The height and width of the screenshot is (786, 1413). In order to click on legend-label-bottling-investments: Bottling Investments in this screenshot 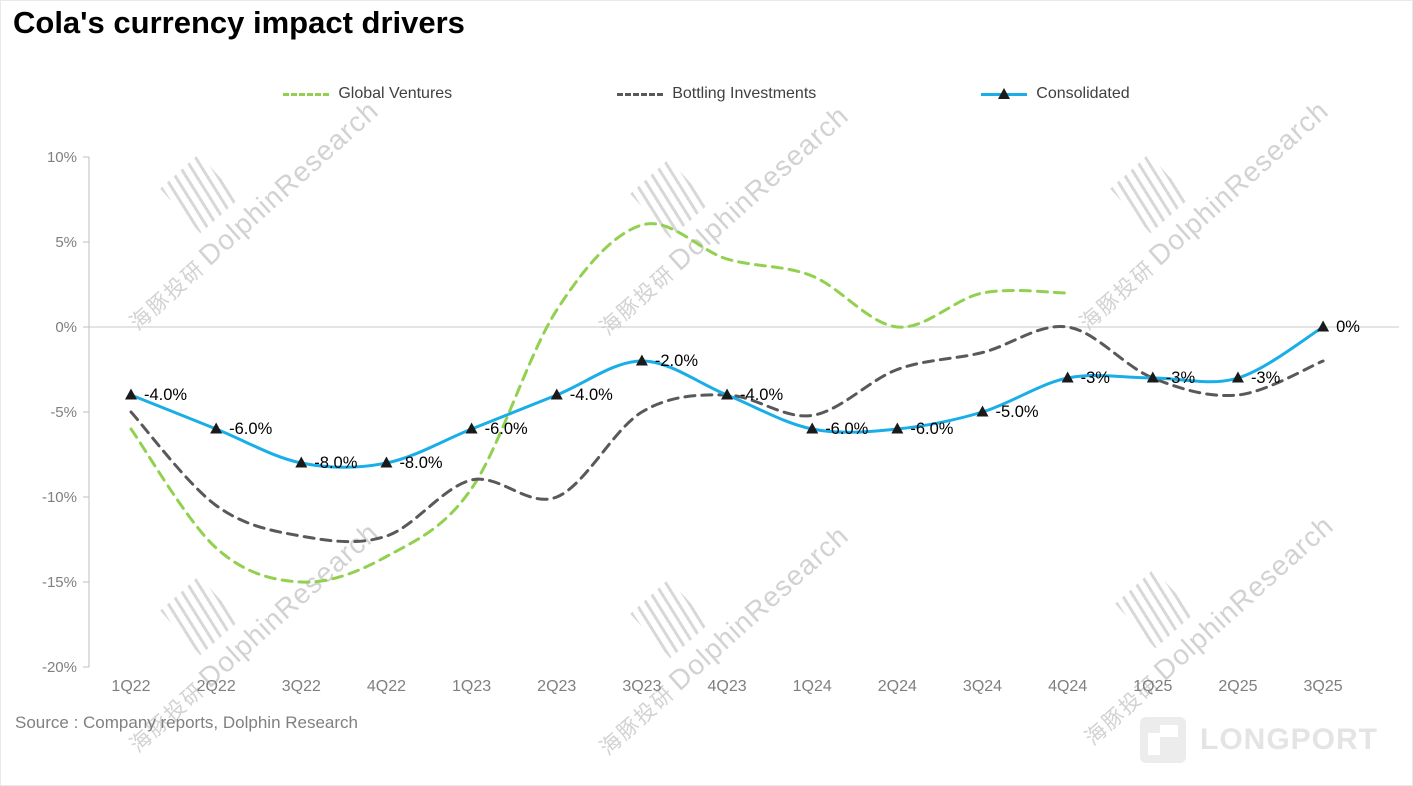, I will do `click(744, 93)`.